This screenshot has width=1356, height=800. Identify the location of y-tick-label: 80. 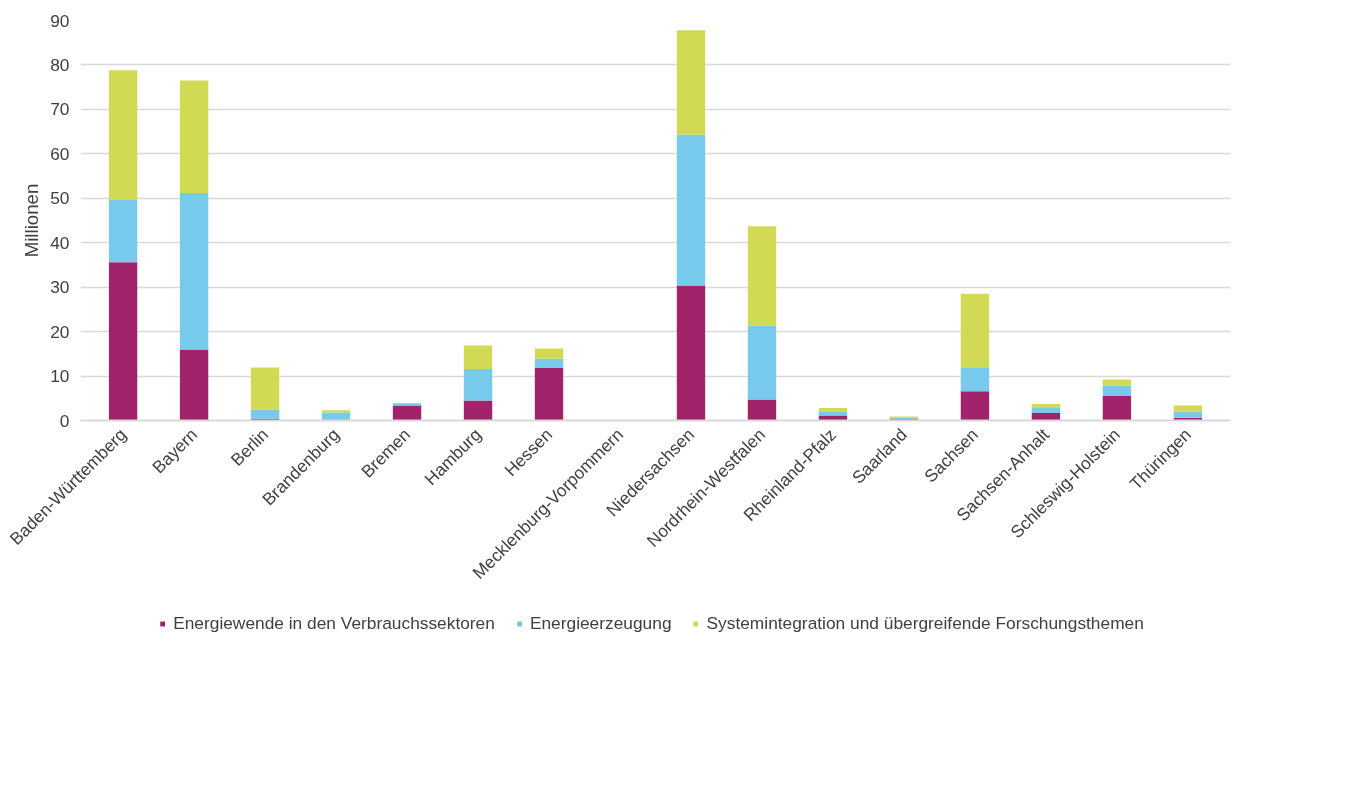
(60, 64).